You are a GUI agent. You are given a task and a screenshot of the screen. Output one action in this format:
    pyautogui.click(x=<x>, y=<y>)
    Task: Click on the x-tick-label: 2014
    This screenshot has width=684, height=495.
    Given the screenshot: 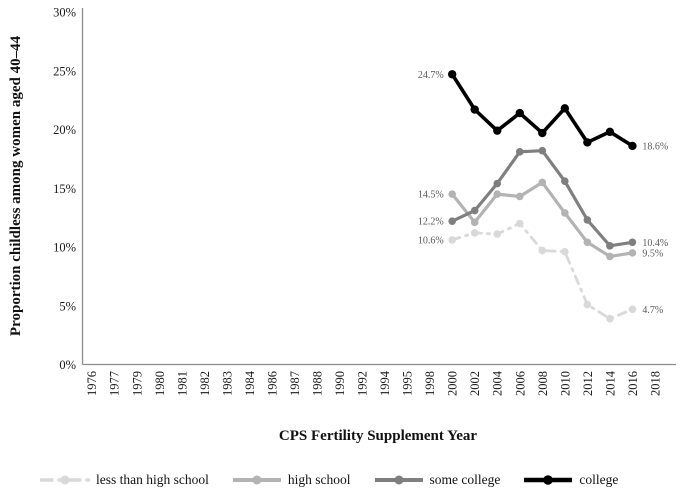 What is the action you would take?
    pyautogui.click(x=610, y=383)
    